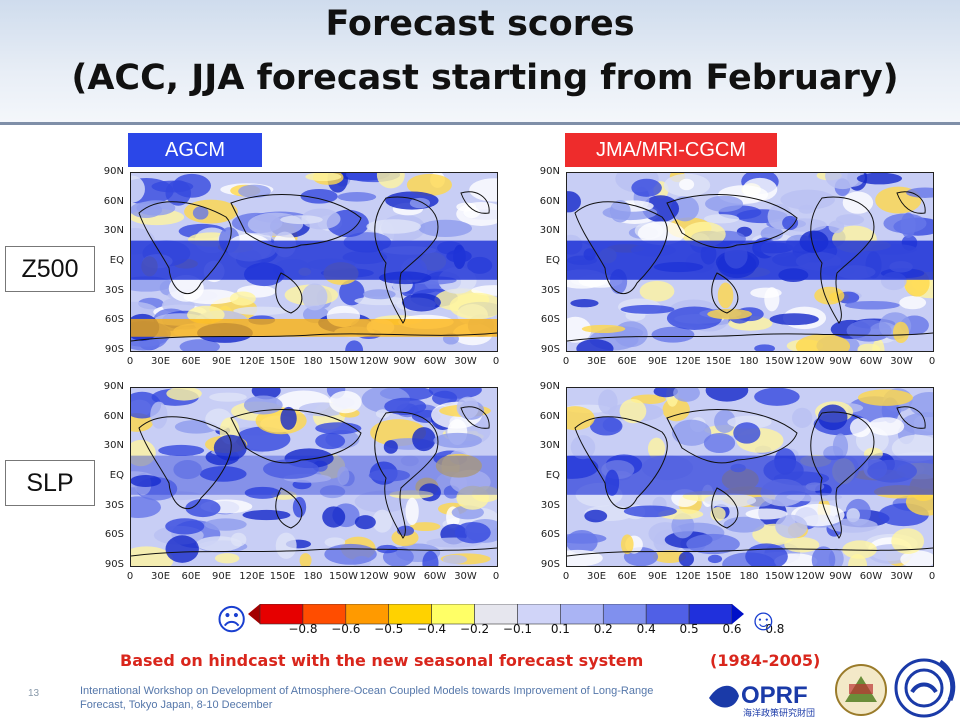 Image resolution: width=960 pixels, height=720 pixels. I want to click on institute-seal-logo, so click(861, 690).